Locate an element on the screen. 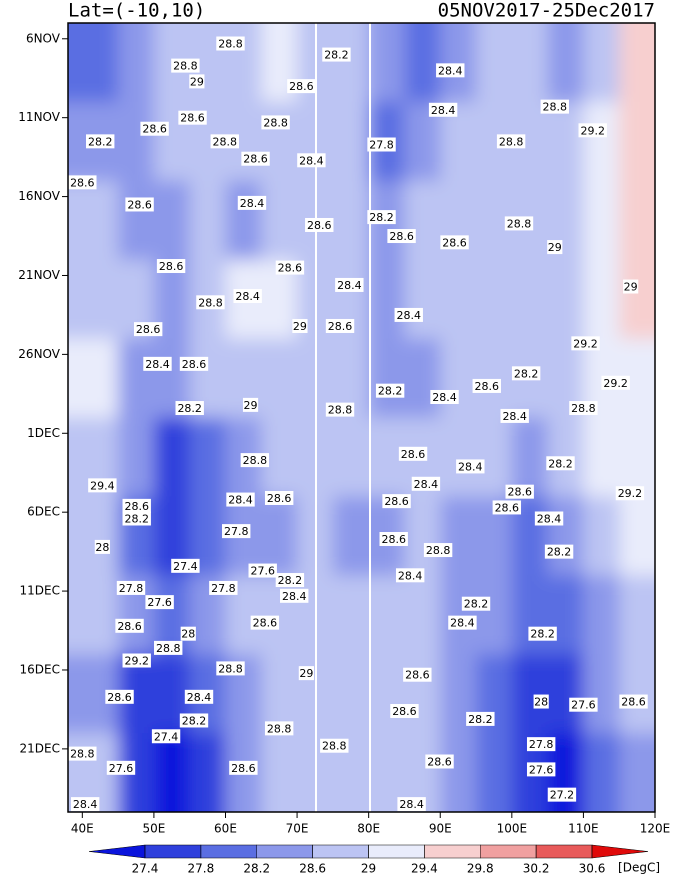 The height and width of the screenshot is (880, 680). x-tick-label: 90E is located at coordinates (440, 829).